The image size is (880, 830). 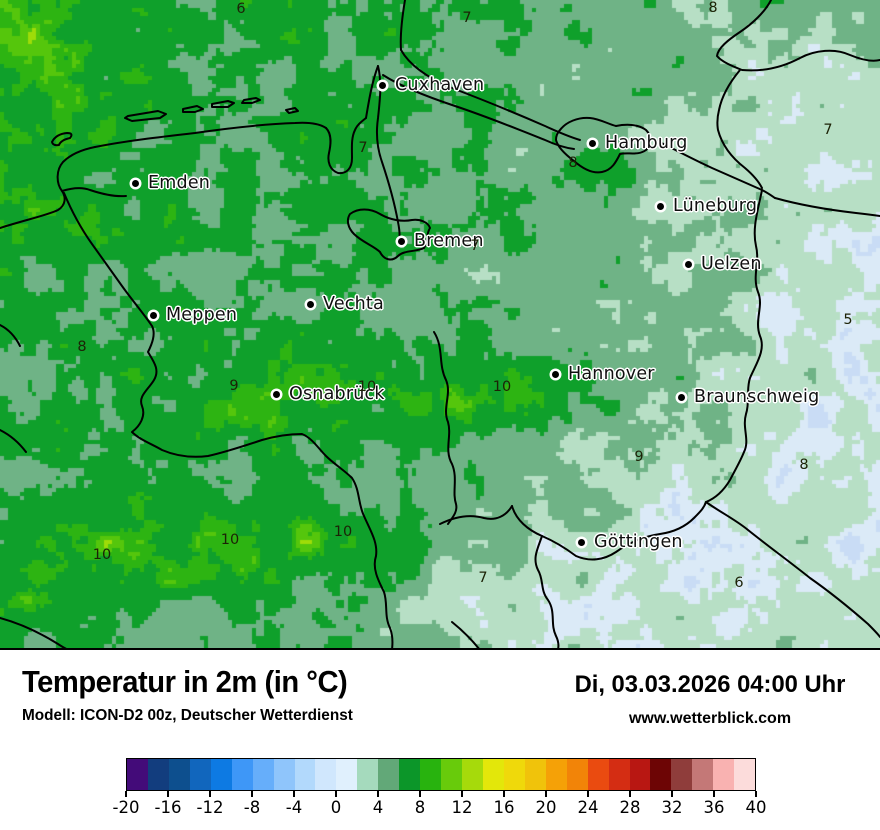 I want to click on legend-tick-label: 4, so click(x=378, y=807).